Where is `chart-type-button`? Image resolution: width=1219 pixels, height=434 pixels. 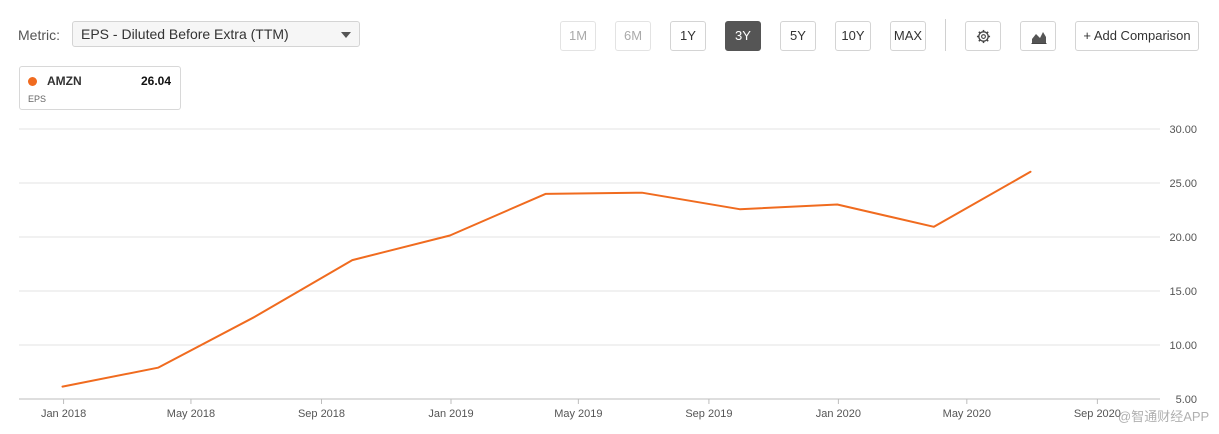
chart-type-button is located at coordinates (1038, 36).